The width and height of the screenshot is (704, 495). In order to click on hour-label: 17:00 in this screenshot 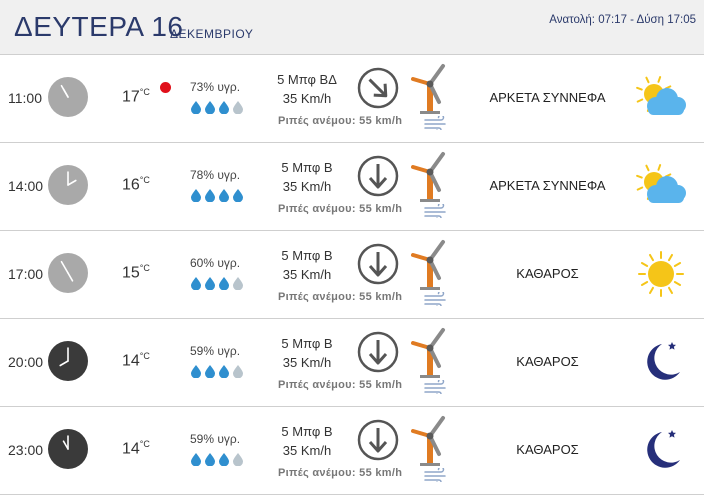, I will do `click(26, 274)`.